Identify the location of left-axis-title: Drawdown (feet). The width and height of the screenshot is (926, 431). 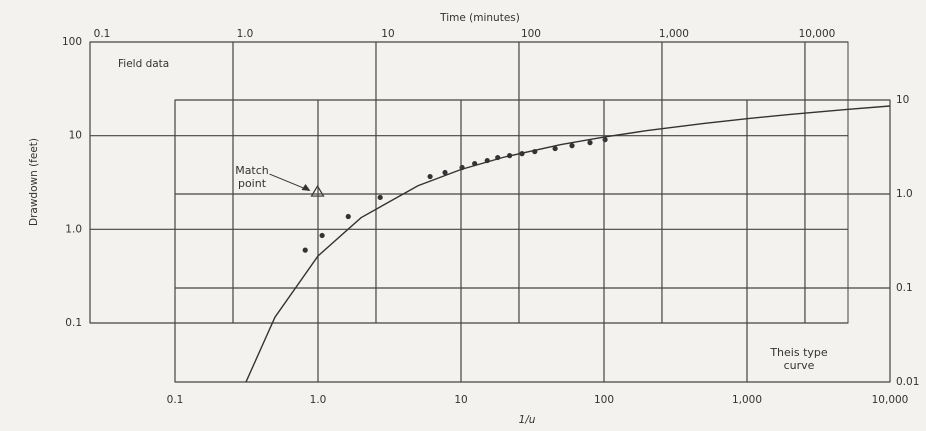
(34, 182).